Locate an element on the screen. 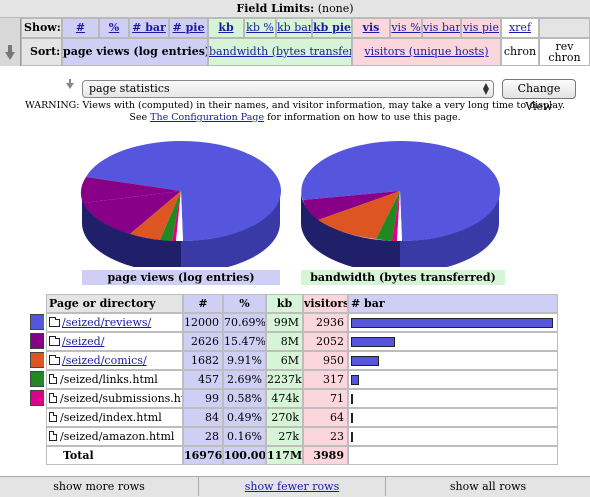  change-view-button: Change View is located at coordinates (539, 96).